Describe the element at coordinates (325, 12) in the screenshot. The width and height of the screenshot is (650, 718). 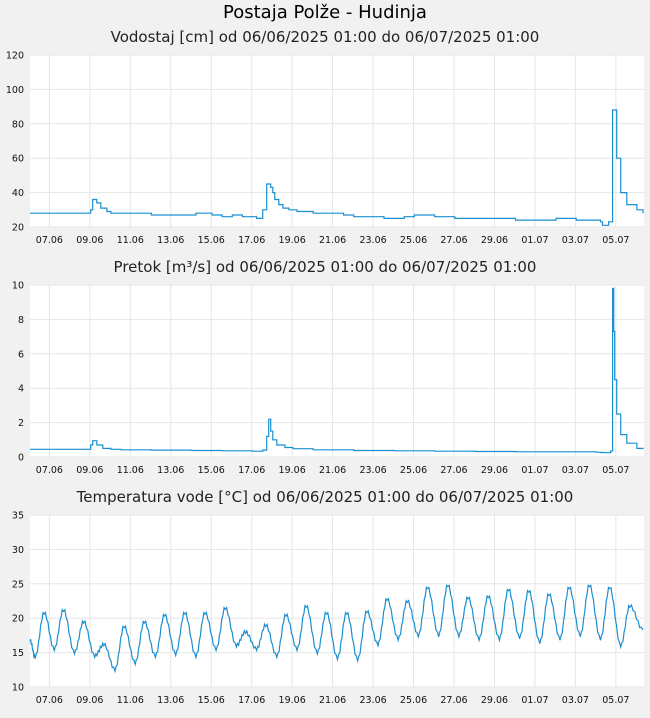
I see `main-title: Postaja Polže - Hudinja` at that location.